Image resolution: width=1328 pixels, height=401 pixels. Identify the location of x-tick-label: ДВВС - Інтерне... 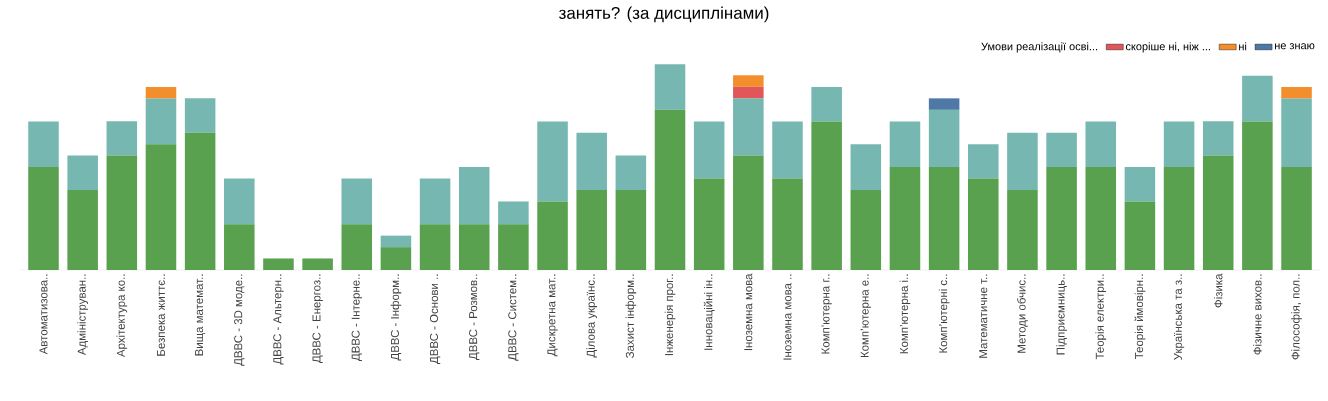
(356, 317).